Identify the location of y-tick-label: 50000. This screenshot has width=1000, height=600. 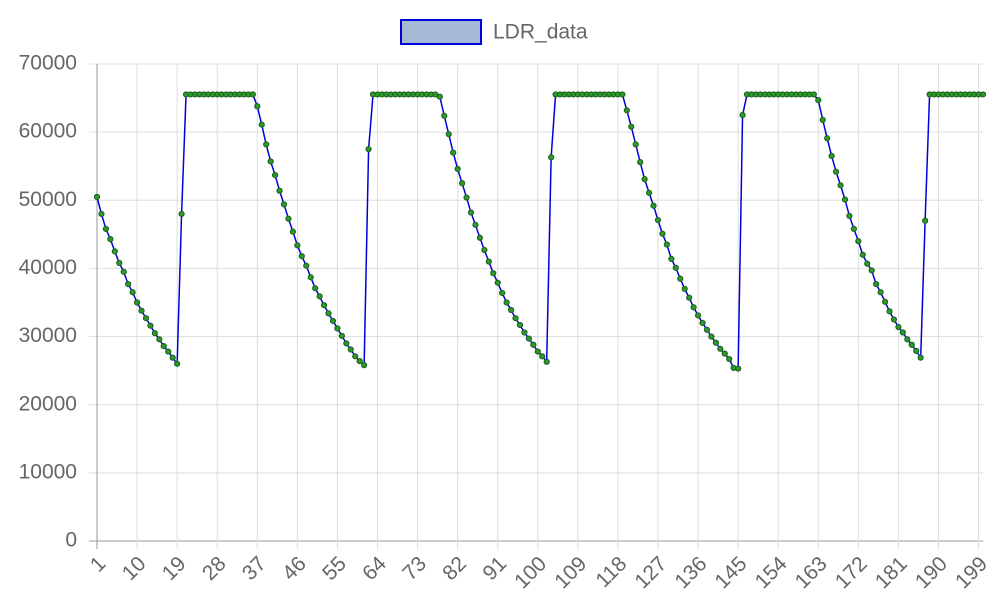
(48, 199).